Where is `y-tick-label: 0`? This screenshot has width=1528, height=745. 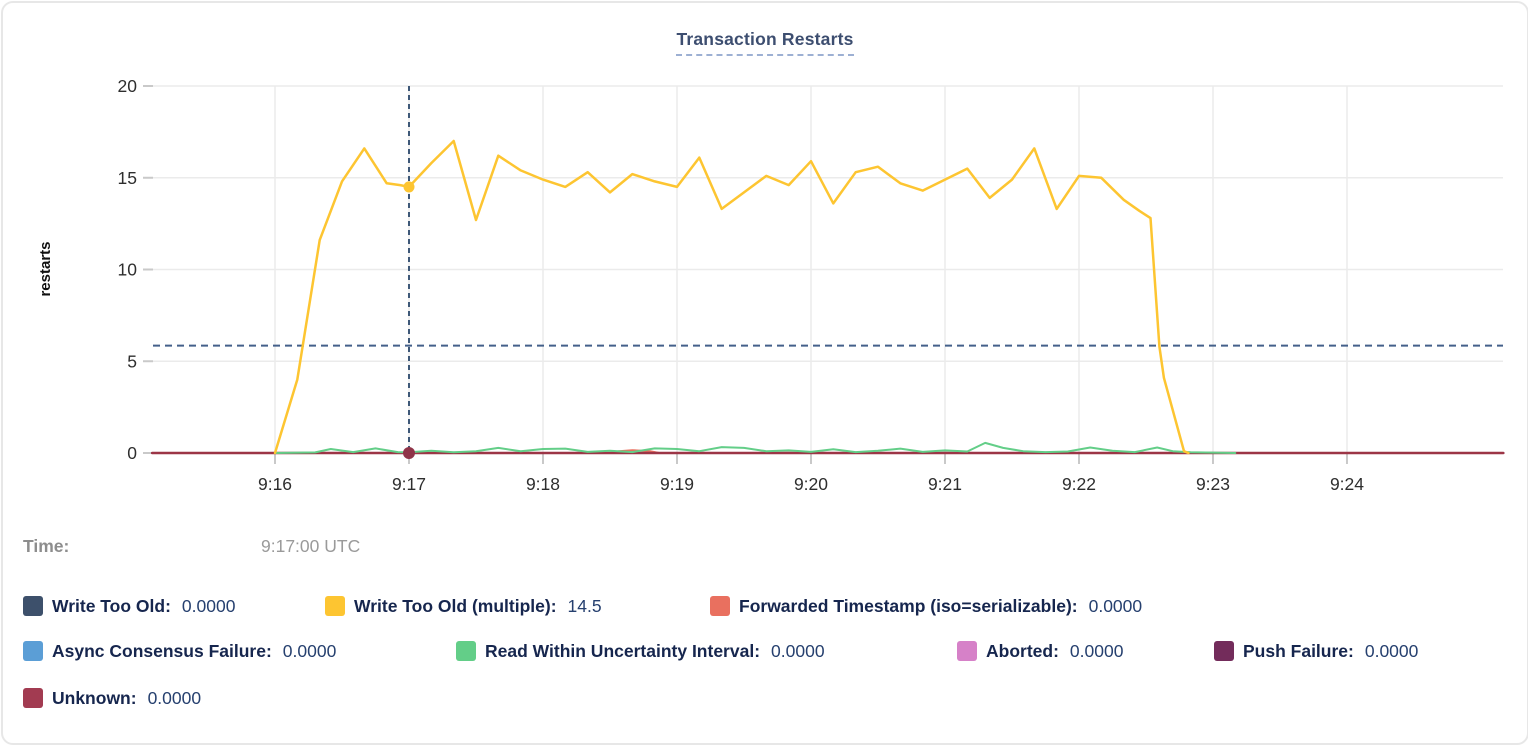 y-tick-label: 0 is located at coordinates (132, 453).